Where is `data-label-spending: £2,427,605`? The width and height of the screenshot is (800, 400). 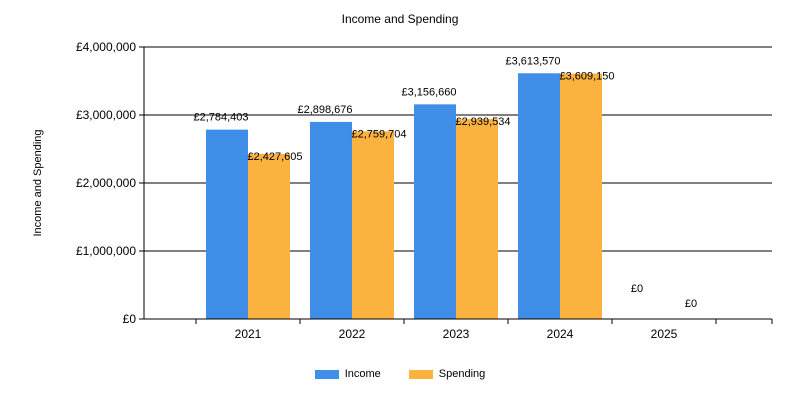 data-label-spending: £2,427,605 is located at coordinates (274, 157).